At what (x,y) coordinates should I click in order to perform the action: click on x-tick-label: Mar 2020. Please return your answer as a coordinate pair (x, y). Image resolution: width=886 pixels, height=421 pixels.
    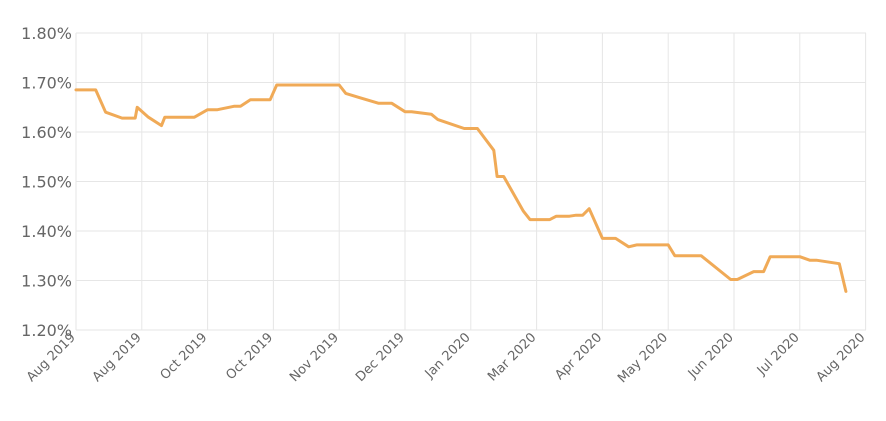
    Looking at the image, I should click on (512, 357).